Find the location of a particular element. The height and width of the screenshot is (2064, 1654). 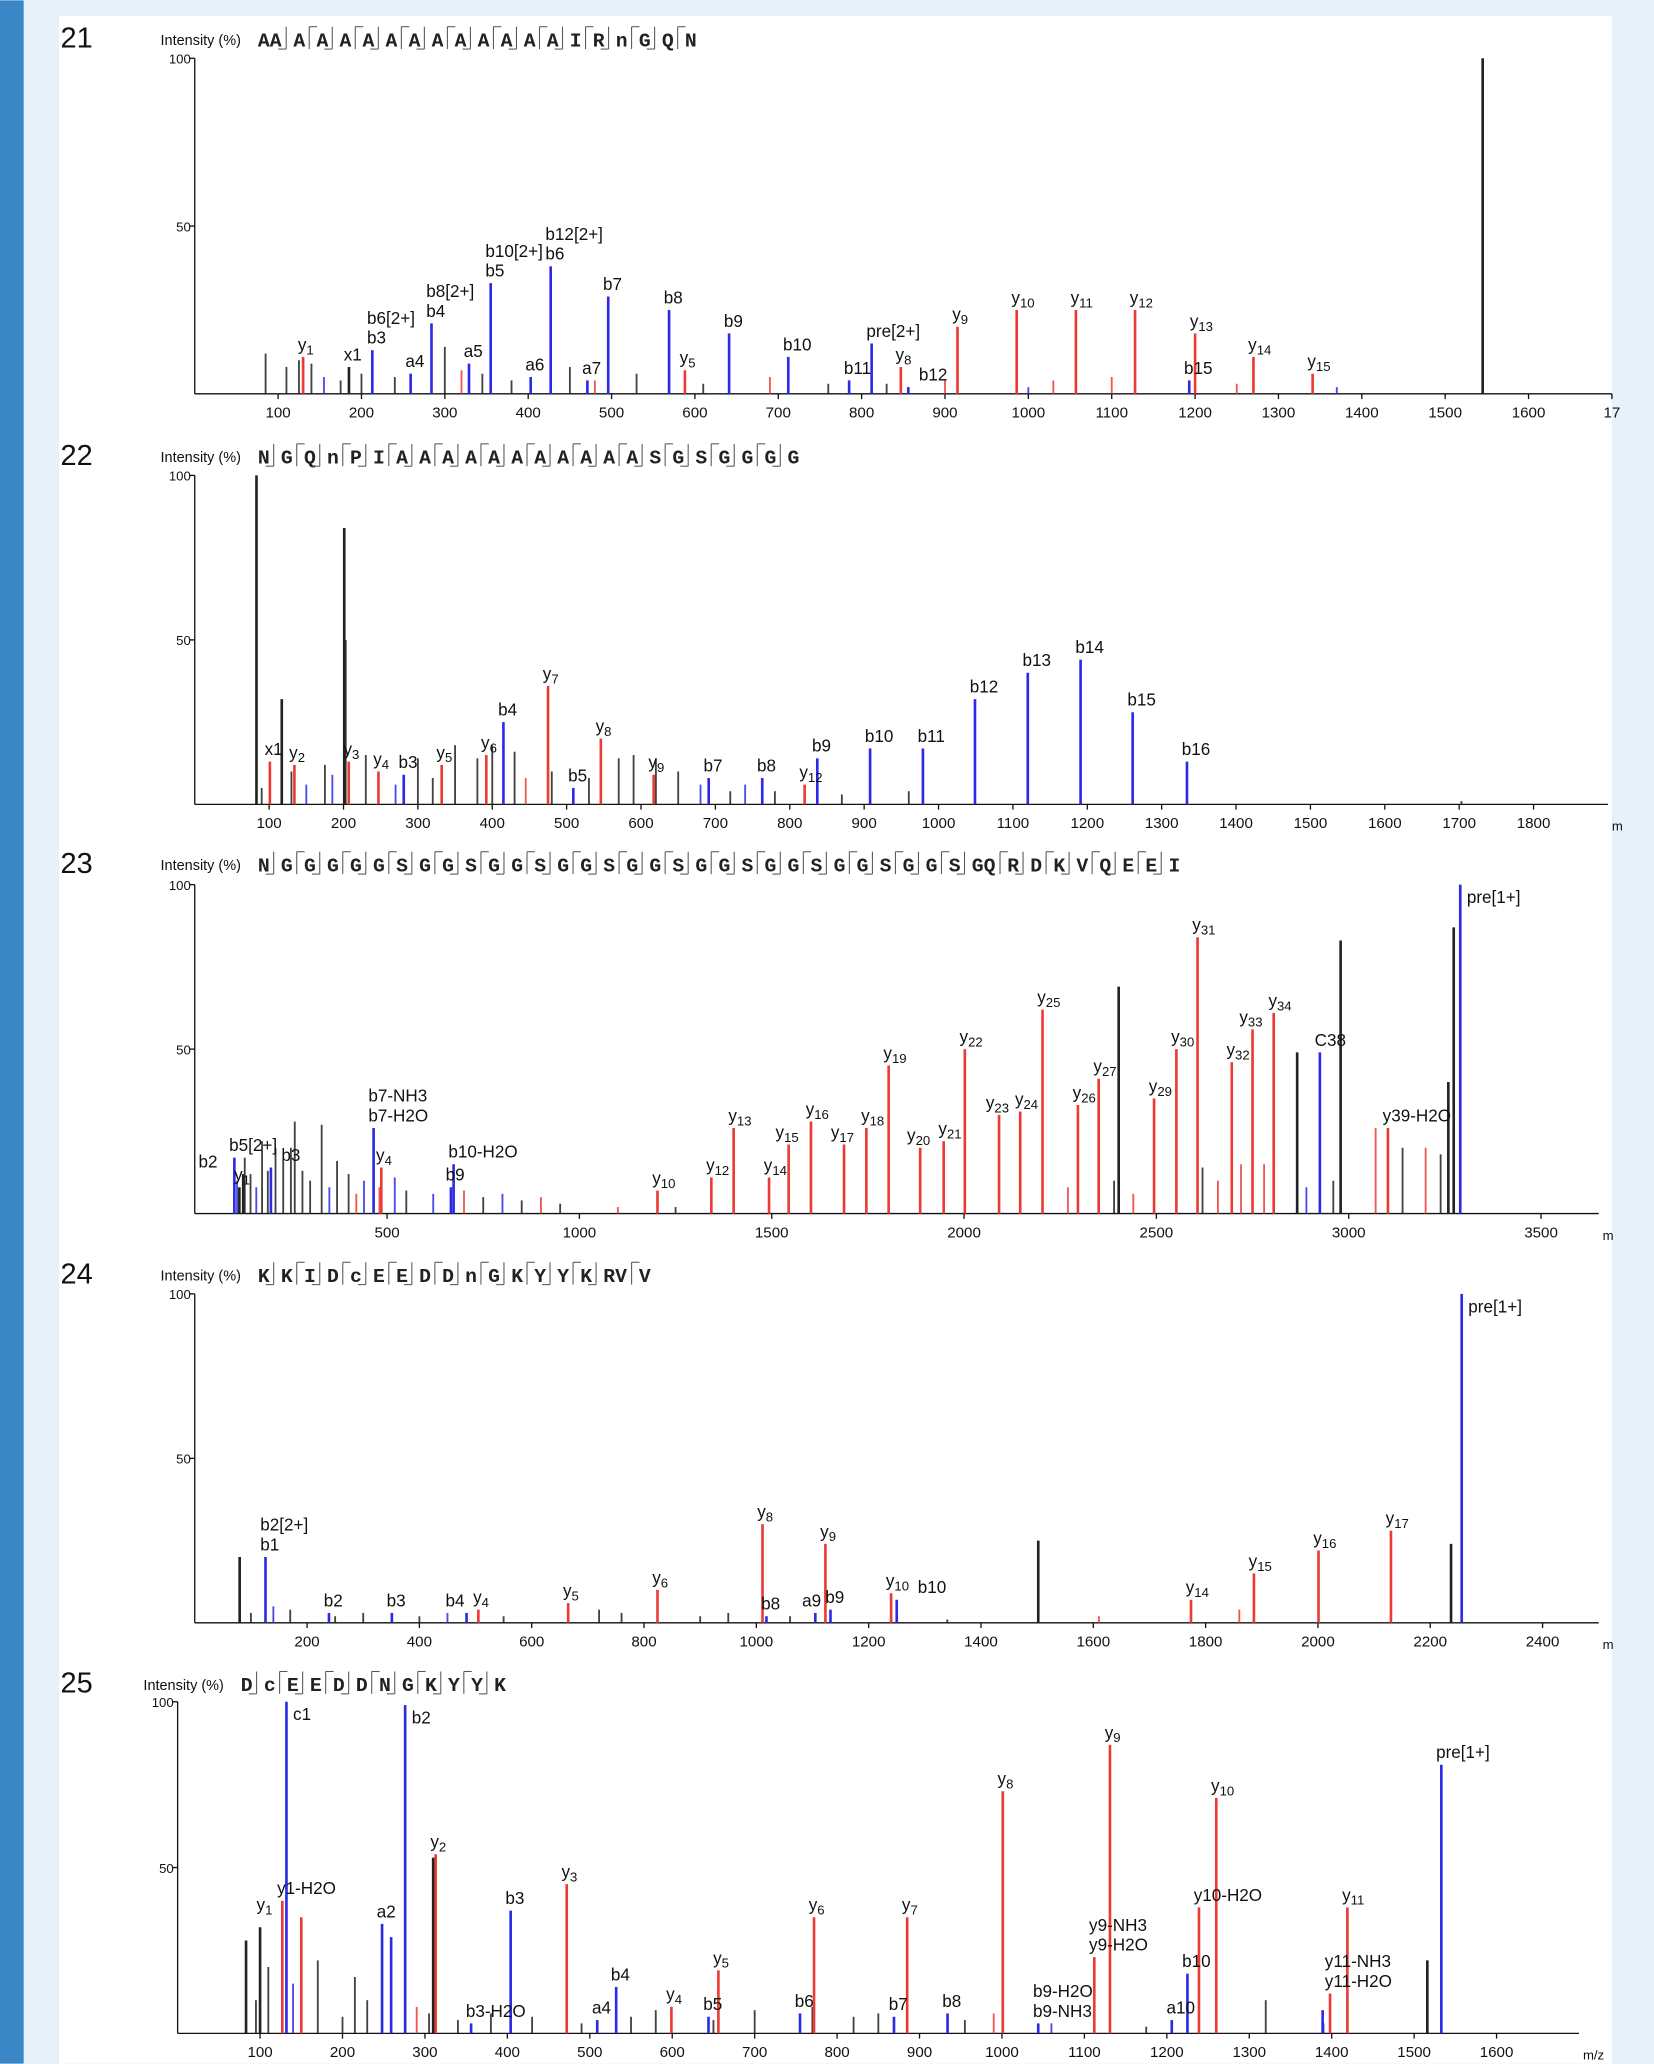

peak-label-group: y29 is located at coordinates (1160, 1088).